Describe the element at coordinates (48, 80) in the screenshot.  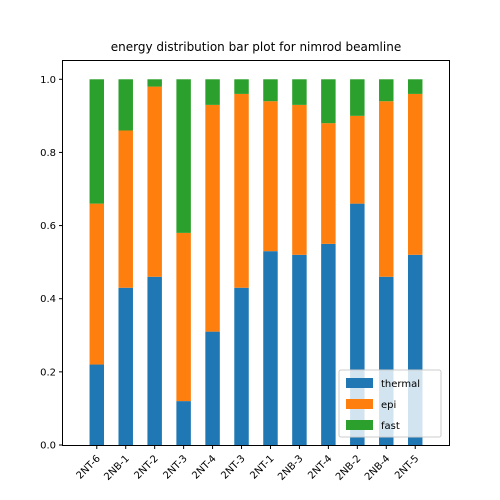
I see `y-tick-label-5: 1.0` at that location.